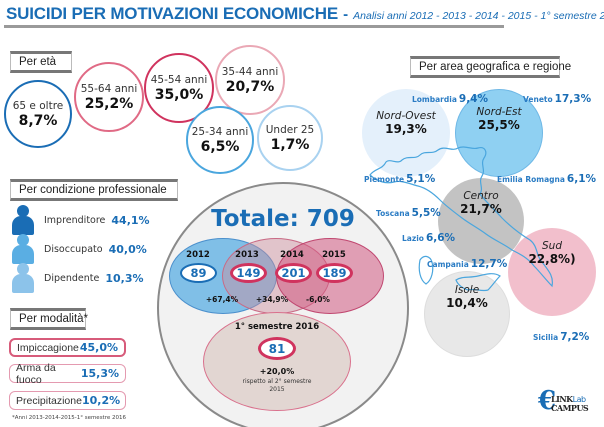  I want to click on age-circle-25-34: 25-34 anni 6,5%, so click(220, 140).